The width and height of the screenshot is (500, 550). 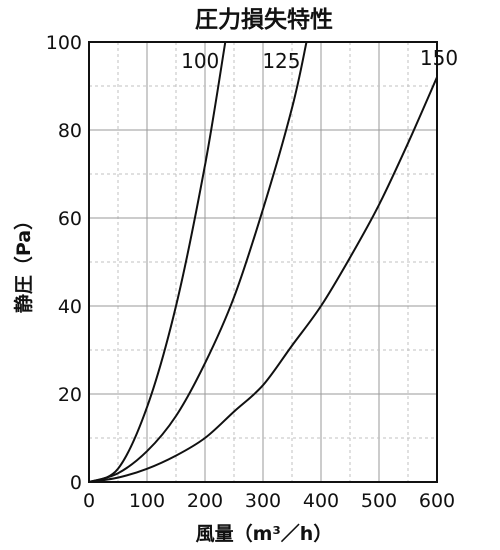 I want to click on x-tick-label: 300, so click(x=263, y=501).